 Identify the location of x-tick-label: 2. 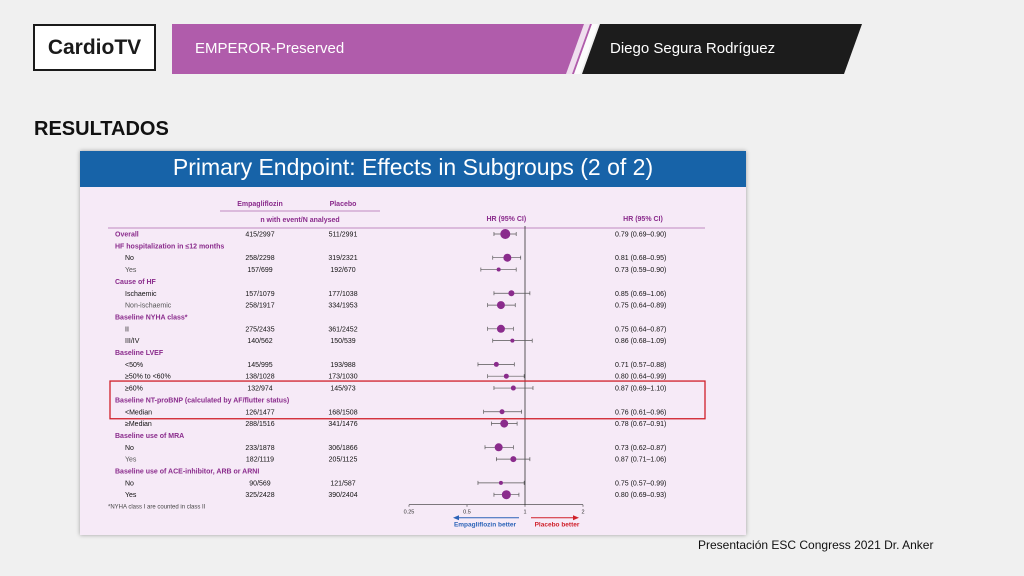
(582, 513).